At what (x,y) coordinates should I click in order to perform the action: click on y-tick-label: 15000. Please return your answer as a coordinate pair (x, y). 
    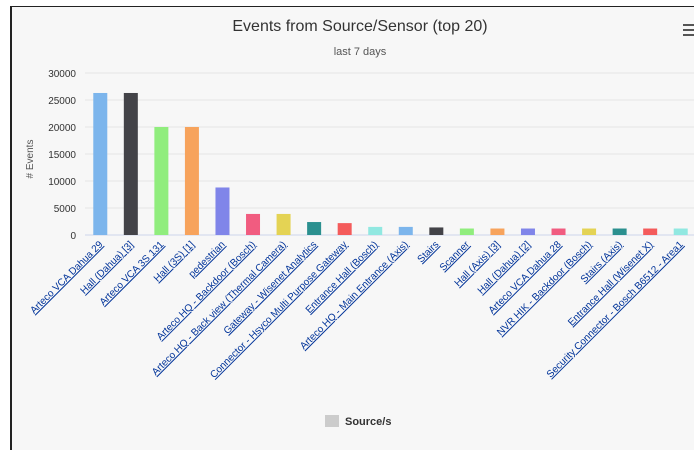
    Looking at the image, I should click on (62, 155).